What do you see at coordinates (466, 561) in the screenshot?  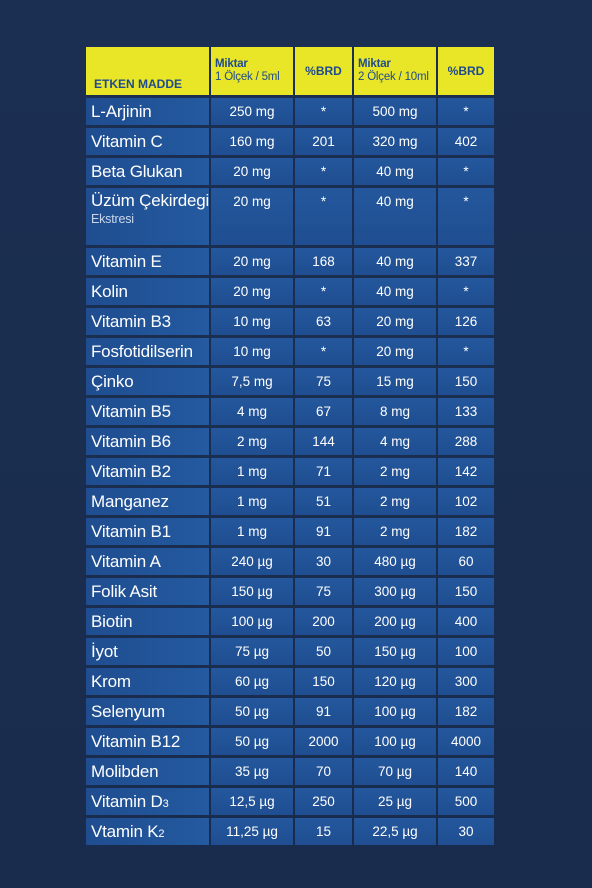 I see `rda-2-cell: 60` at bounding box center [466, 561].